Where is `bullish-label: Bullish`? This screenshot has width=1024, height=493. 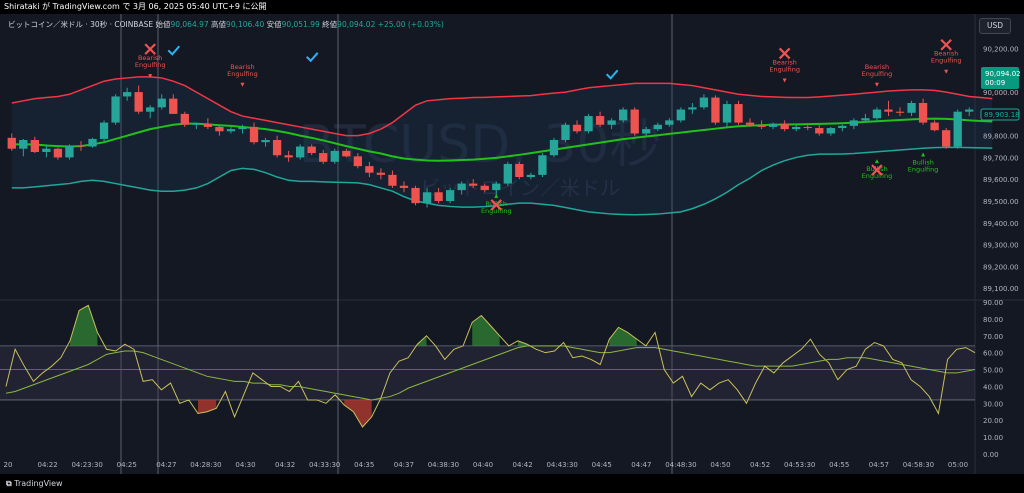 bullish-label: Bullish is located at coordinates (923, 163).